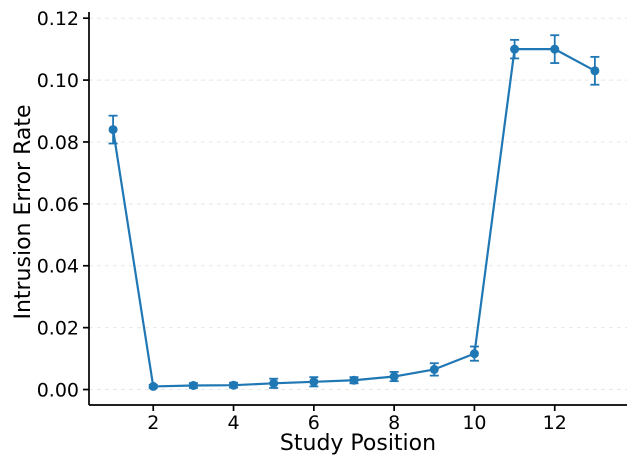  What do you see at coordinates (58, 143) in the screenshot?
I see `y-tick-label: 0.08` at bounding box center [58, 143].